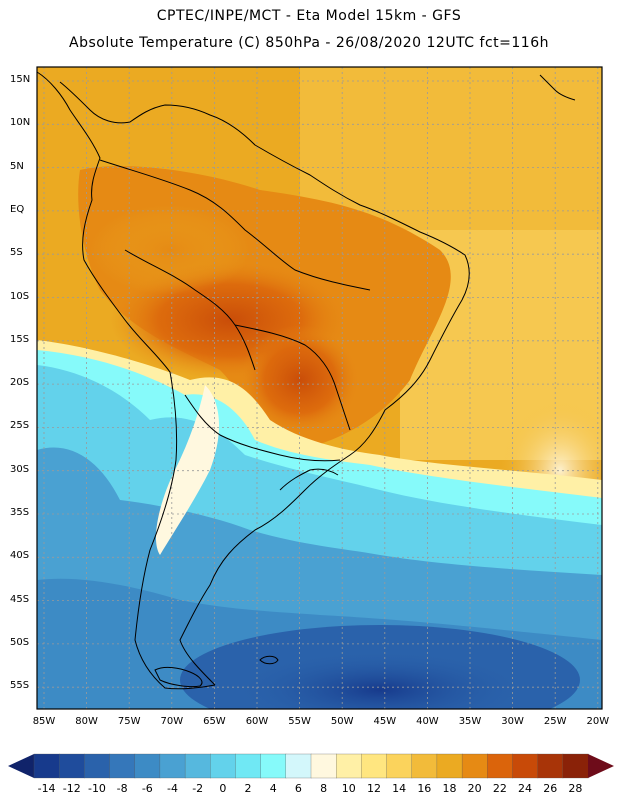 The width and height of the screenshot is (618, 800). What do you see at coordinates (122, 788) in the screenshot?
I see `colorbar-label: -8` at bounding box center [122, 788].